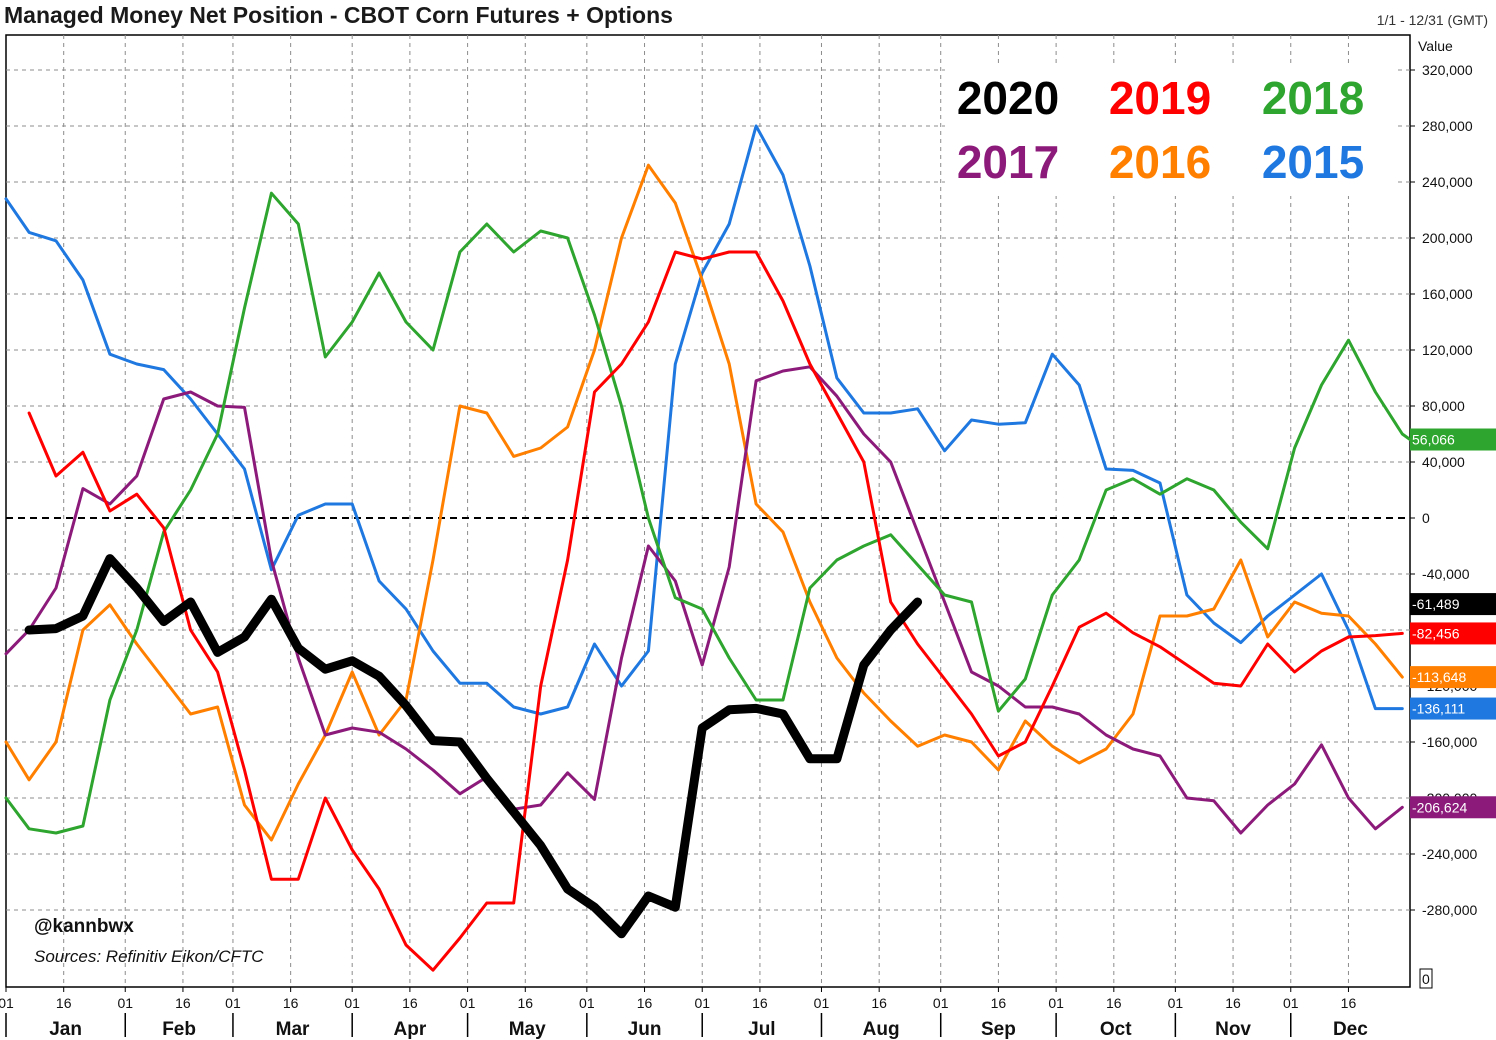 The height and width of the screenshot is (1040, 1496). Describe the element at coordinates (998, 1029) in the screenshot. I see `x-month-label: Sep` at that location.